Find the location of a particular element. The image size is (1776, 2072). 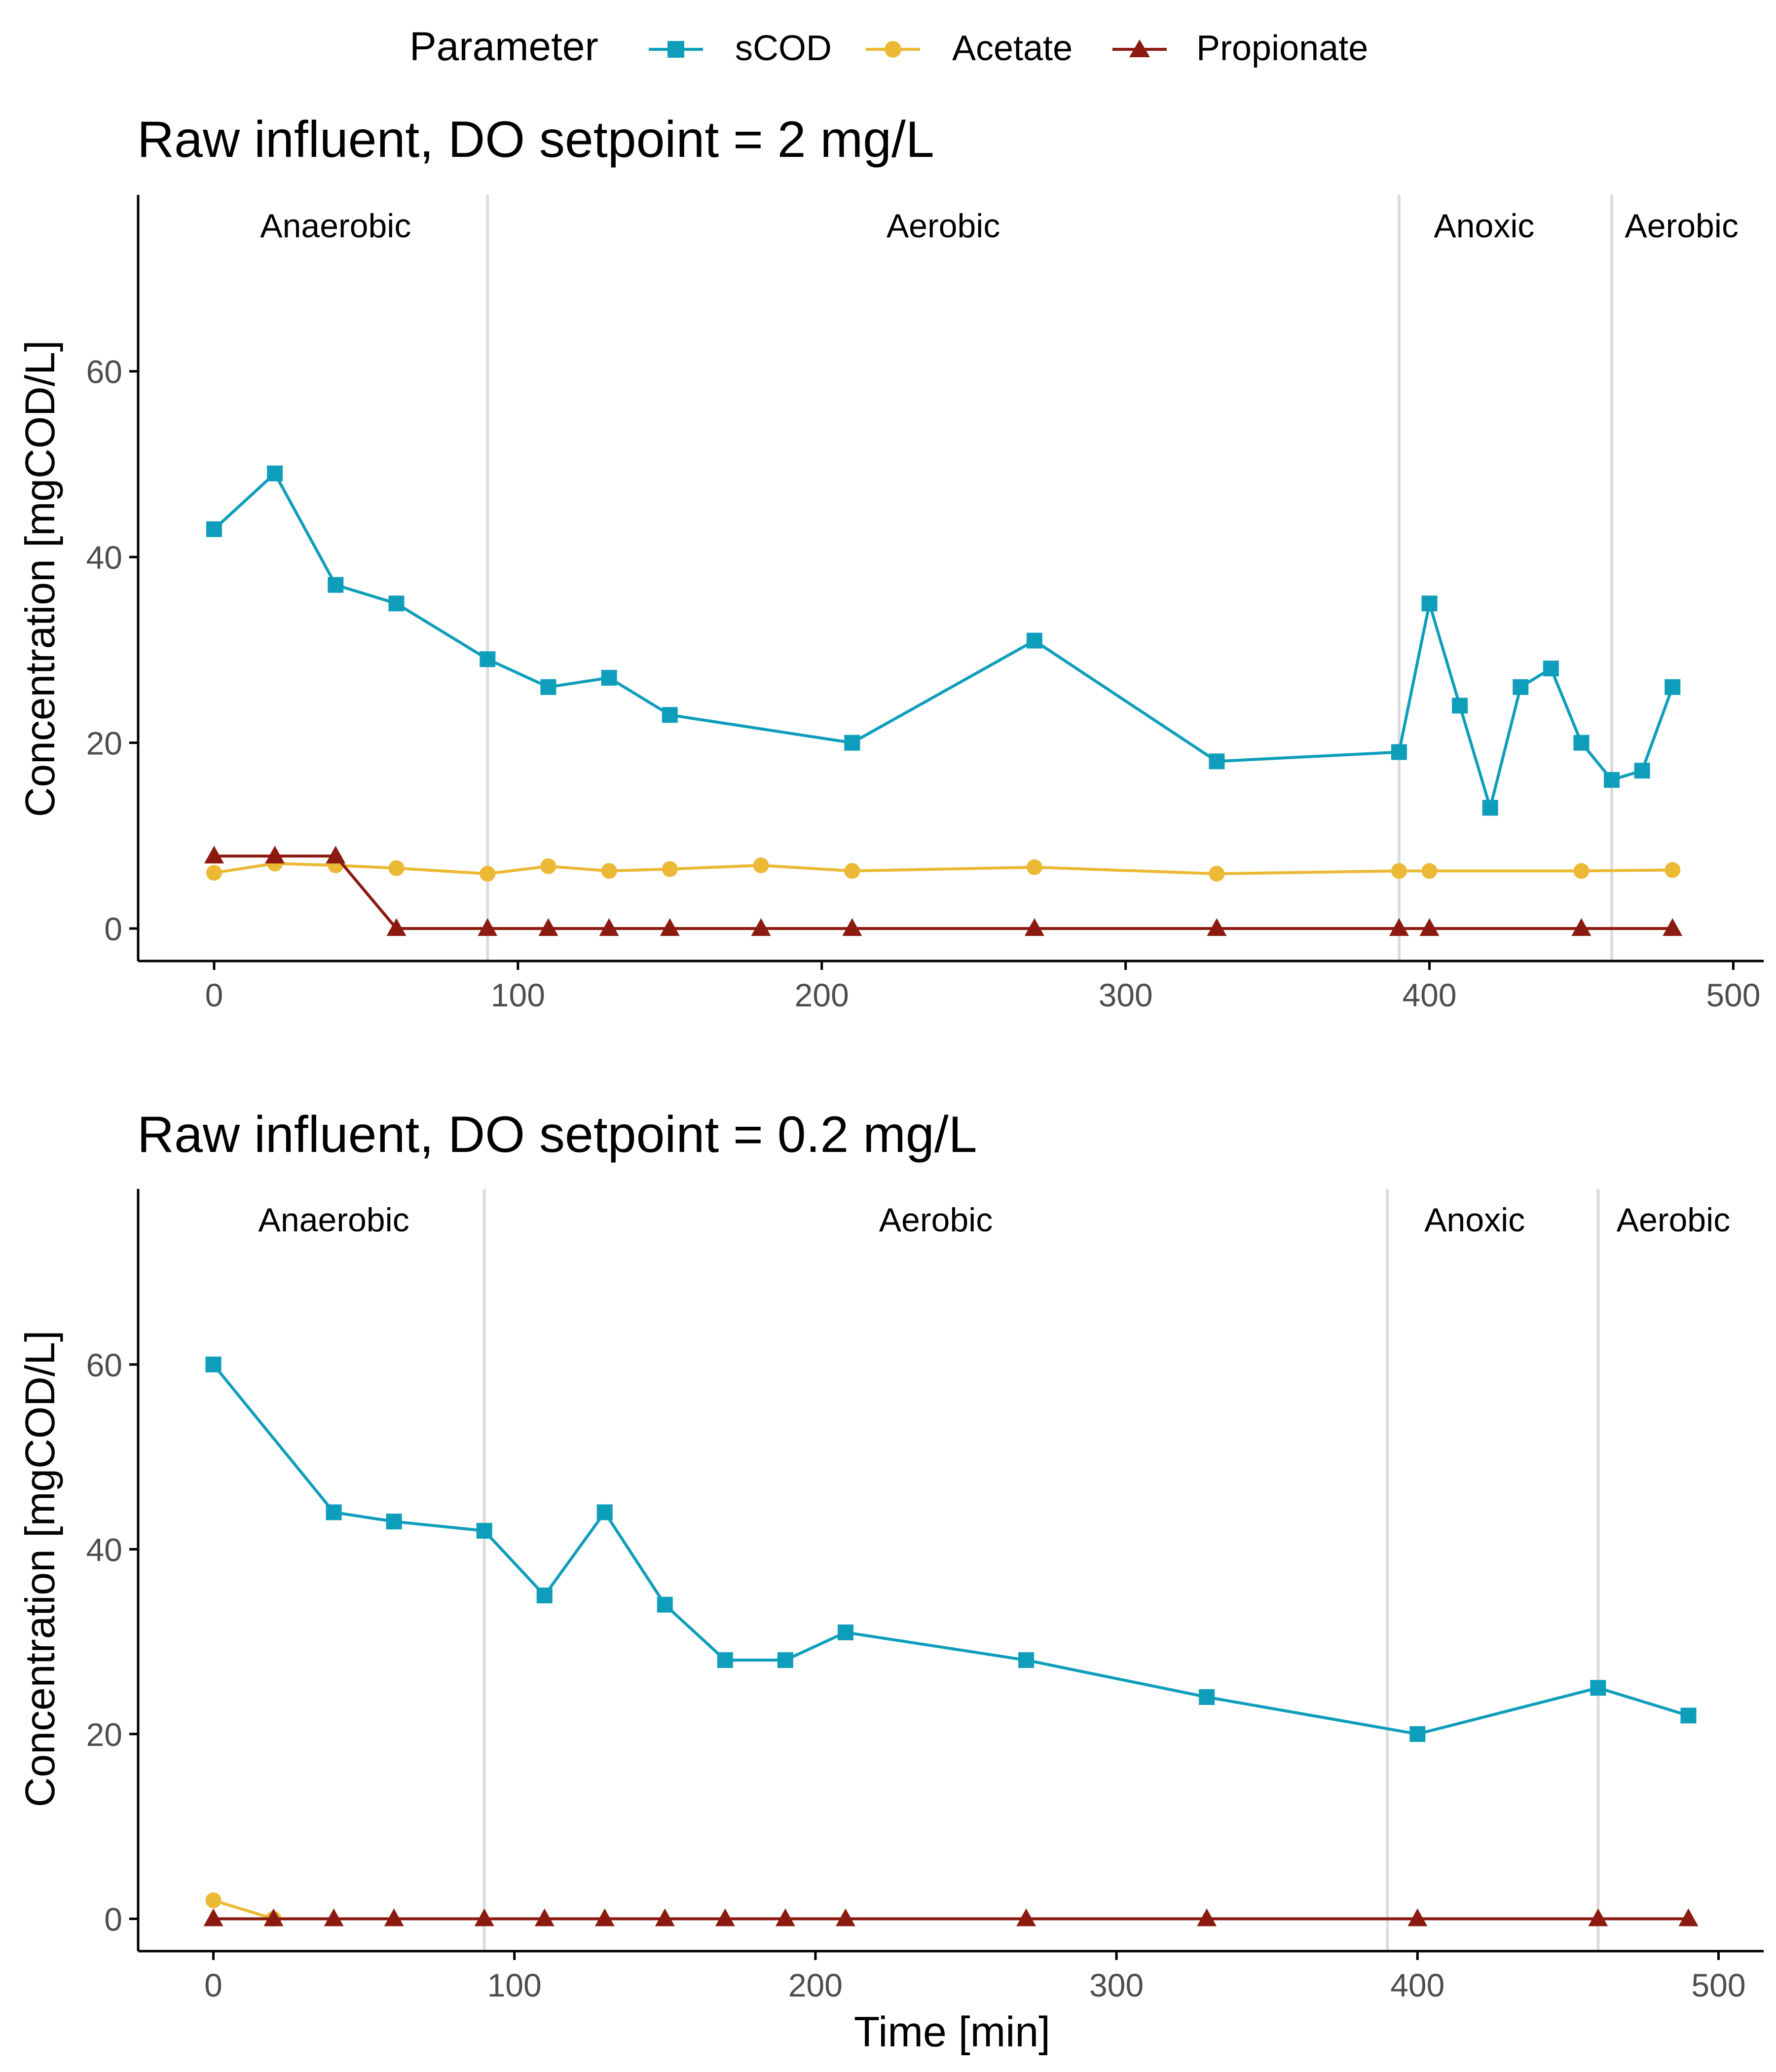

series-scod is located at coordinates (944, 640).